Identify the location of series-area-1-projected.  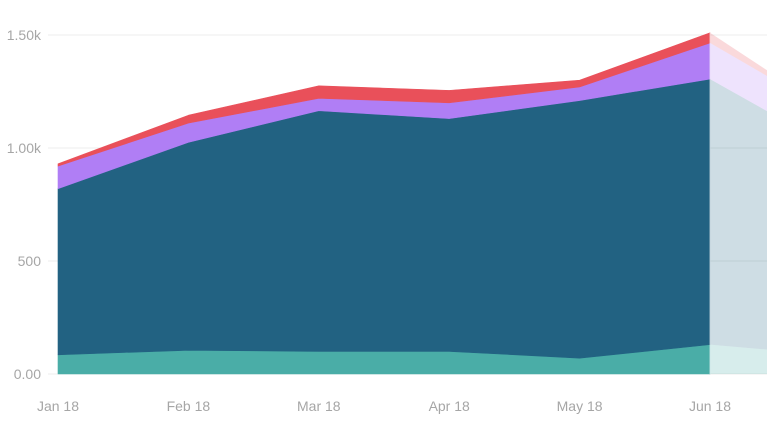
(738, 359).